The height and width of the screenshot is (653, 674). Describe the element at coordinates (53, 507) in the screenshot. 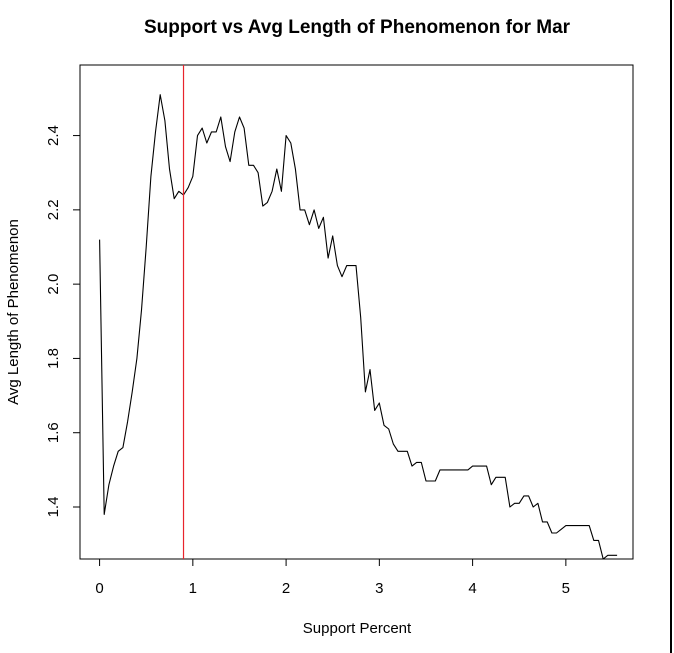

I see `y-tick-label: 1.4` at that location.